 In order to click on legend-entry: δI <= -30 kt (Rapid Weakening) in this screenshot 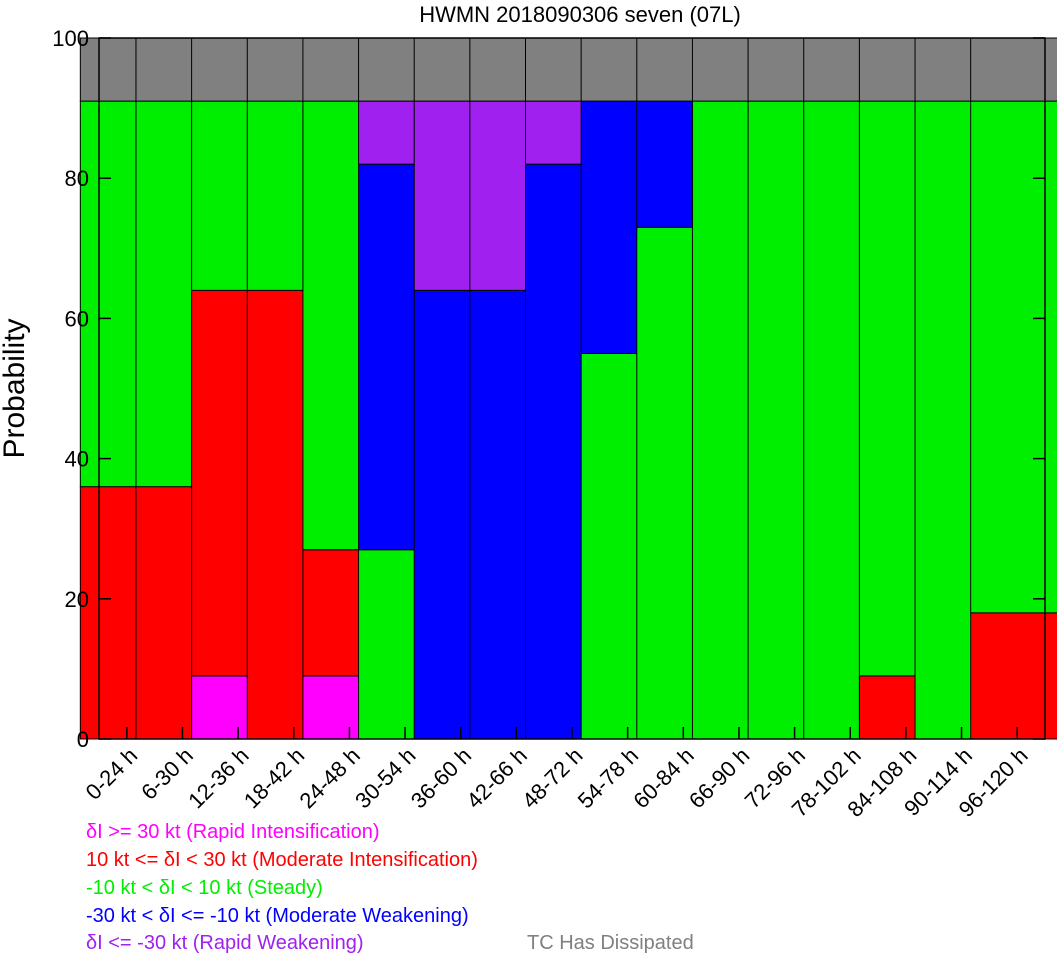, I will do `click(225, 943)`.